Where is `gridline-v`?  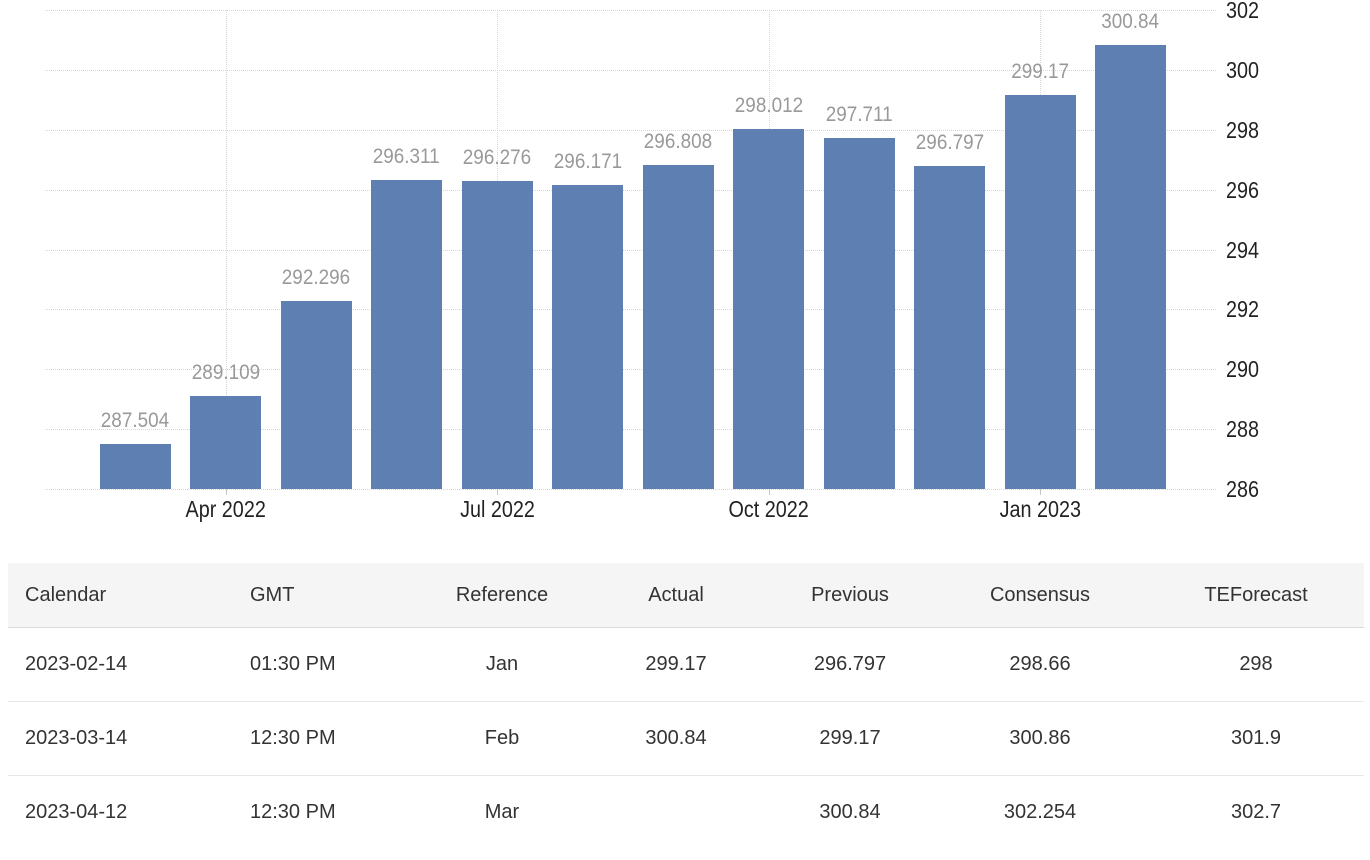 gridline-v is located at coordinates (226, 249).